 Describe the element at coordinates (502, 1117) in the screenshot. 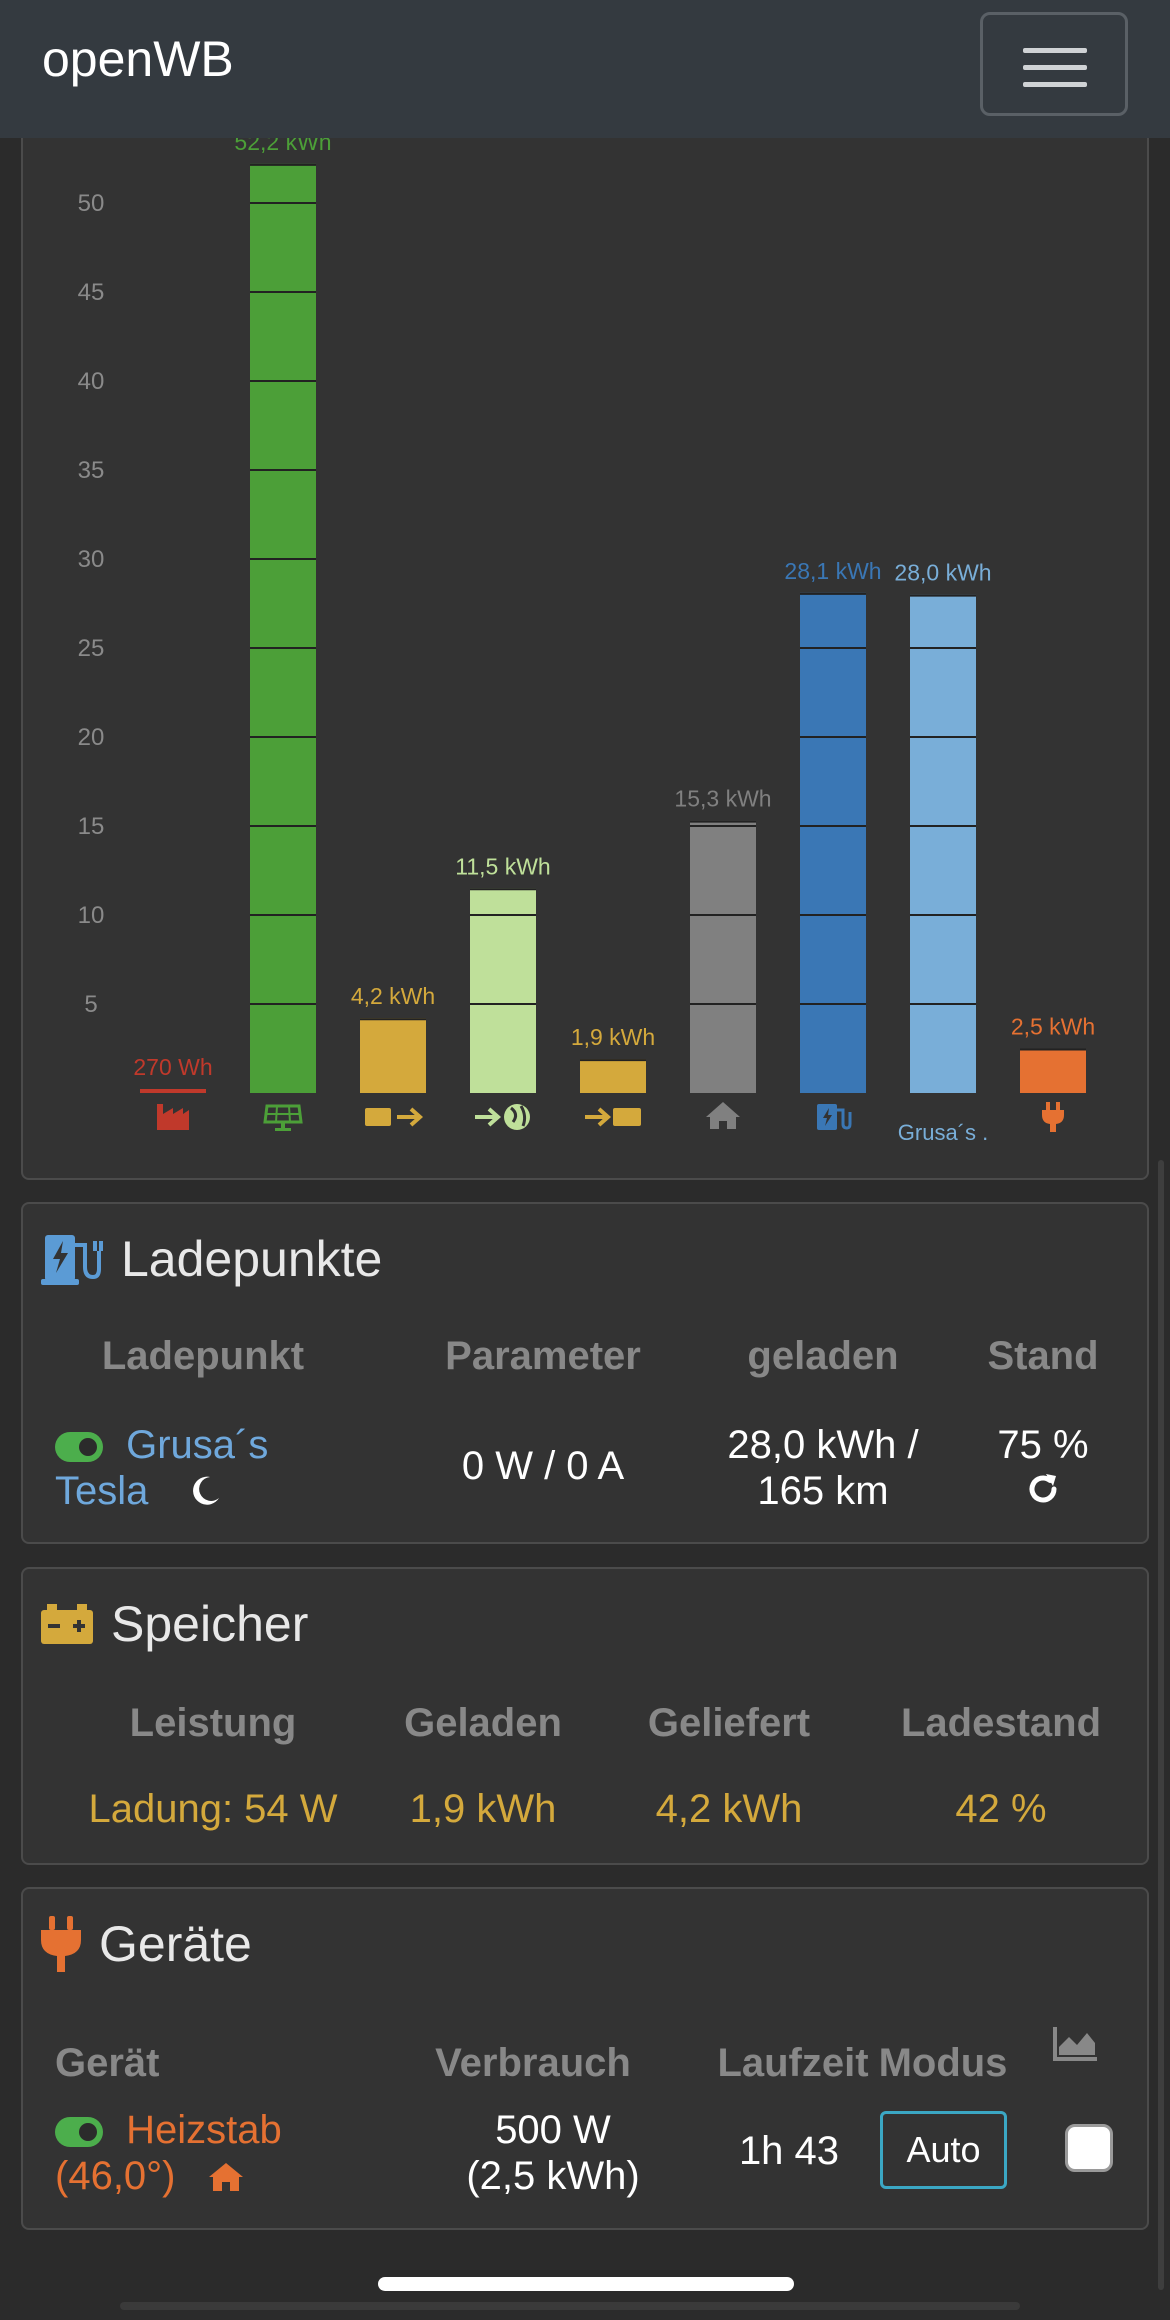

I see `grid-export-icon` at that location.